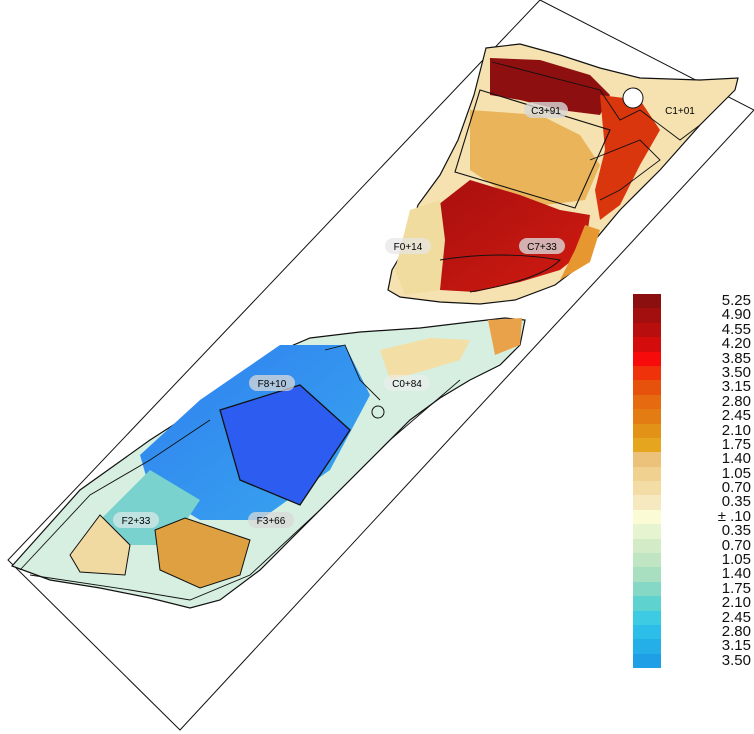  I want to click on south-pond, so click(378, 412).